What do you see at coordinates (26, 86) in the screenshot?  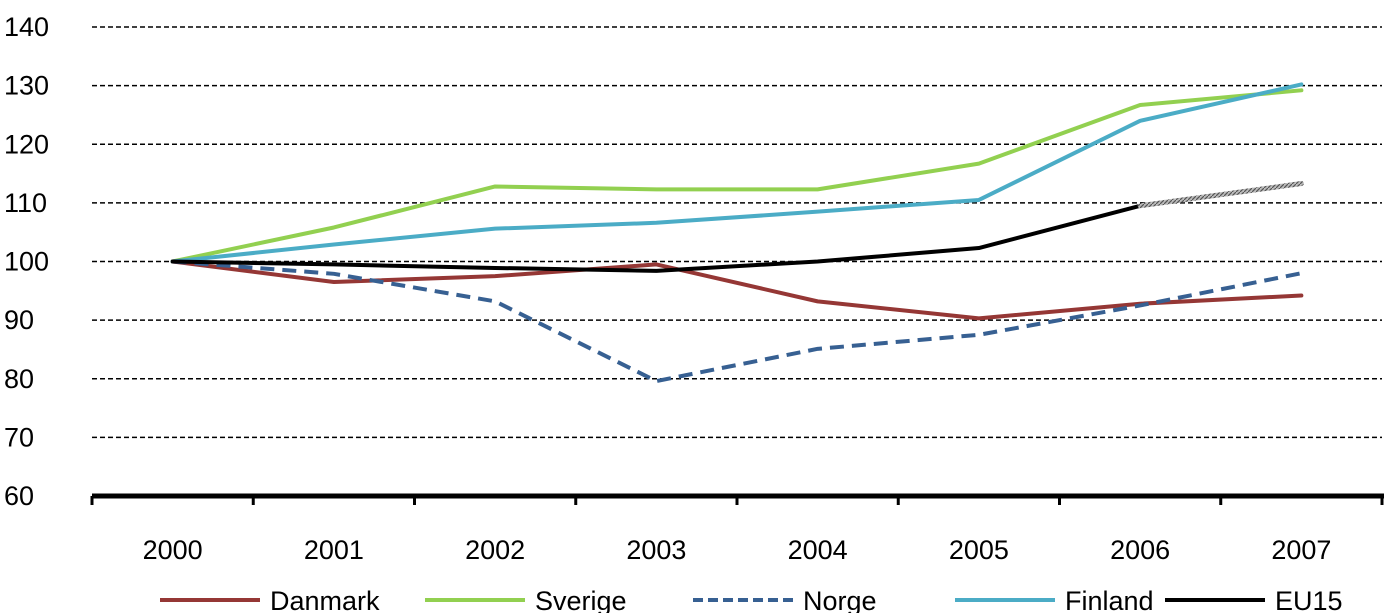 I see `y-tick-label: 130` at bounding box center [26, 86].